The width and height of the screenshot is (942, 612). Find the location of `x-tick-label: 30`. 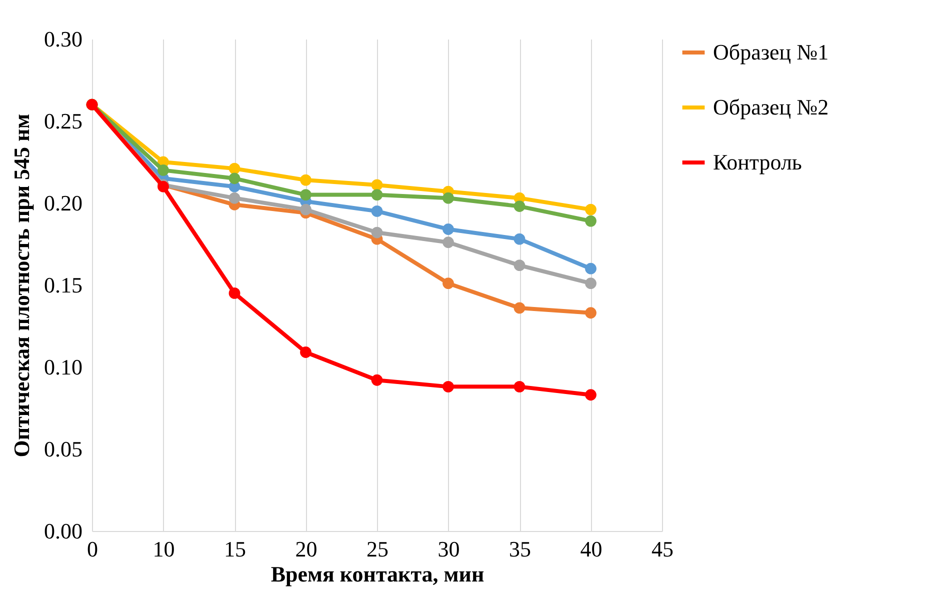

x-tick-label: 30 is located at coordinates (449, 549).